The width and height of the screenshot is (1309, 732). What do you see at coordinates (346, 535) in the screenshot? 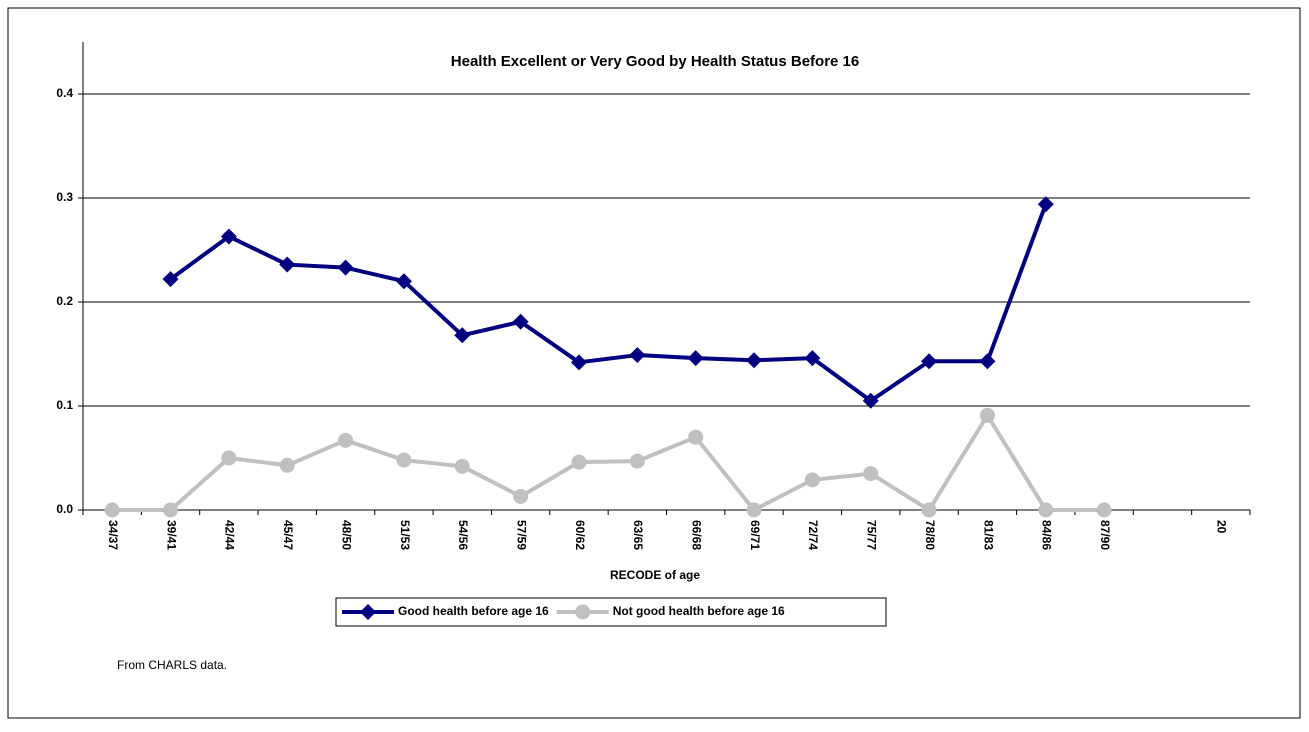
I see `x-tick-label: 48/50` at bounding box center [346, 535].